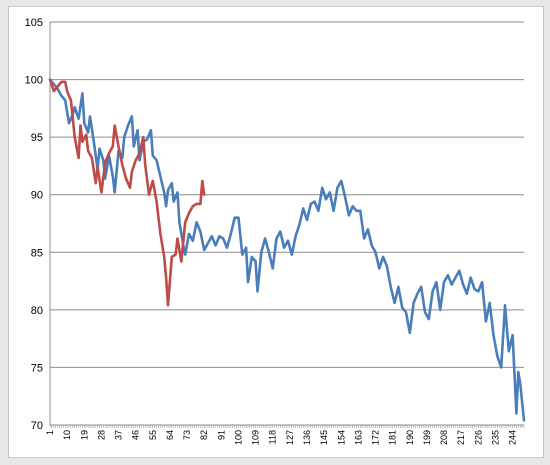 This screenshot has height=465, width=550. What do you see at coordinates (170, 435) in the screenshot?
I see `x-tick-label: 64` at bounding box center [170, 435].